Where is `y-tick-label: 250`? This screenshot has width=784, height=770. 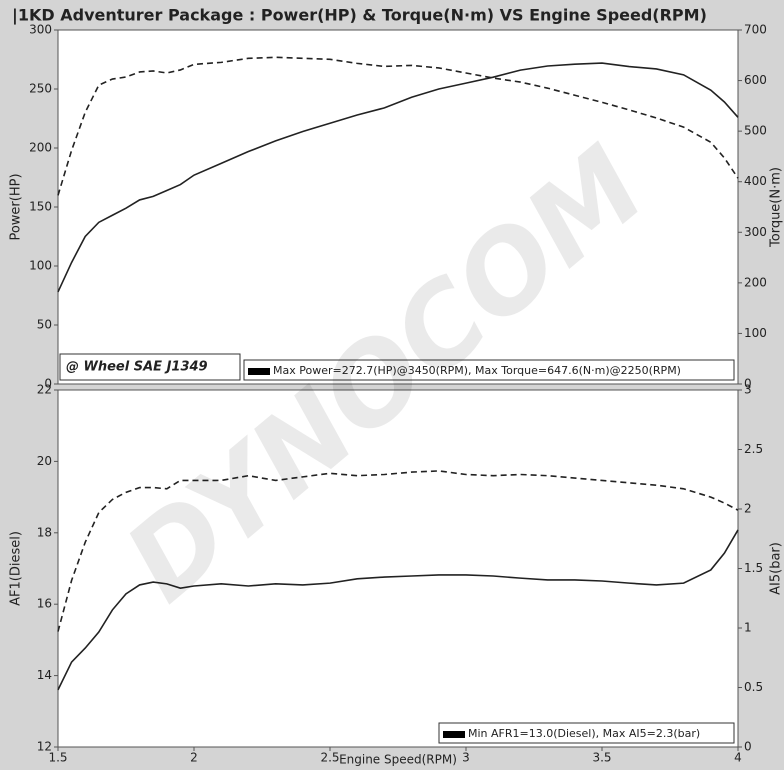
y-tick-label: 250 is located at coordinates (40, 89).